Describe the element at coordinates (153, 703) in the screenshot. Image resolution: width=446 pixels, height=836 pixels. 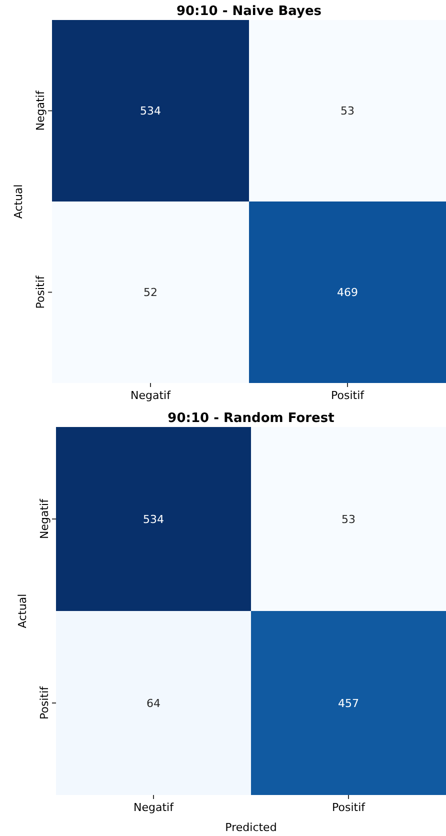
I see `data-label: 64` at that location.